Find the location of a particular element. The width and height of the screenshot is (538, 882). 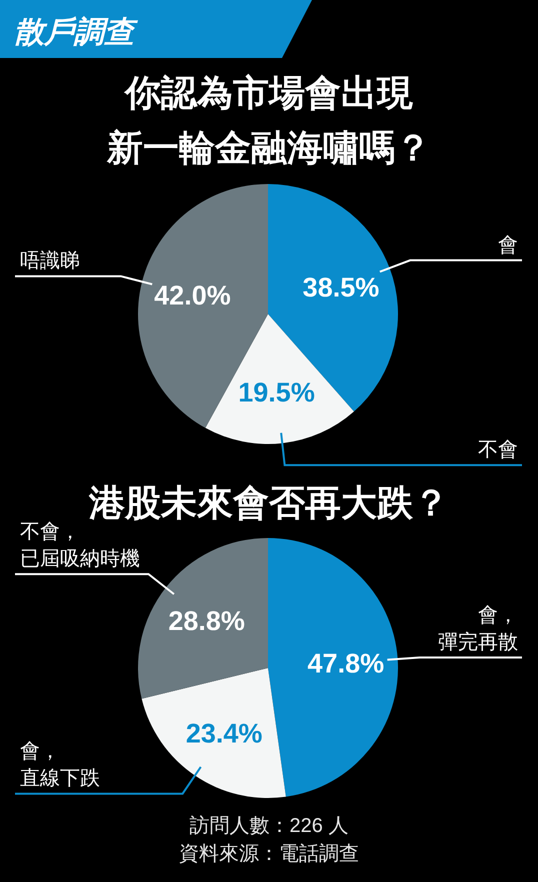

data-label: 19.5% is located at coordinates (276, 393).